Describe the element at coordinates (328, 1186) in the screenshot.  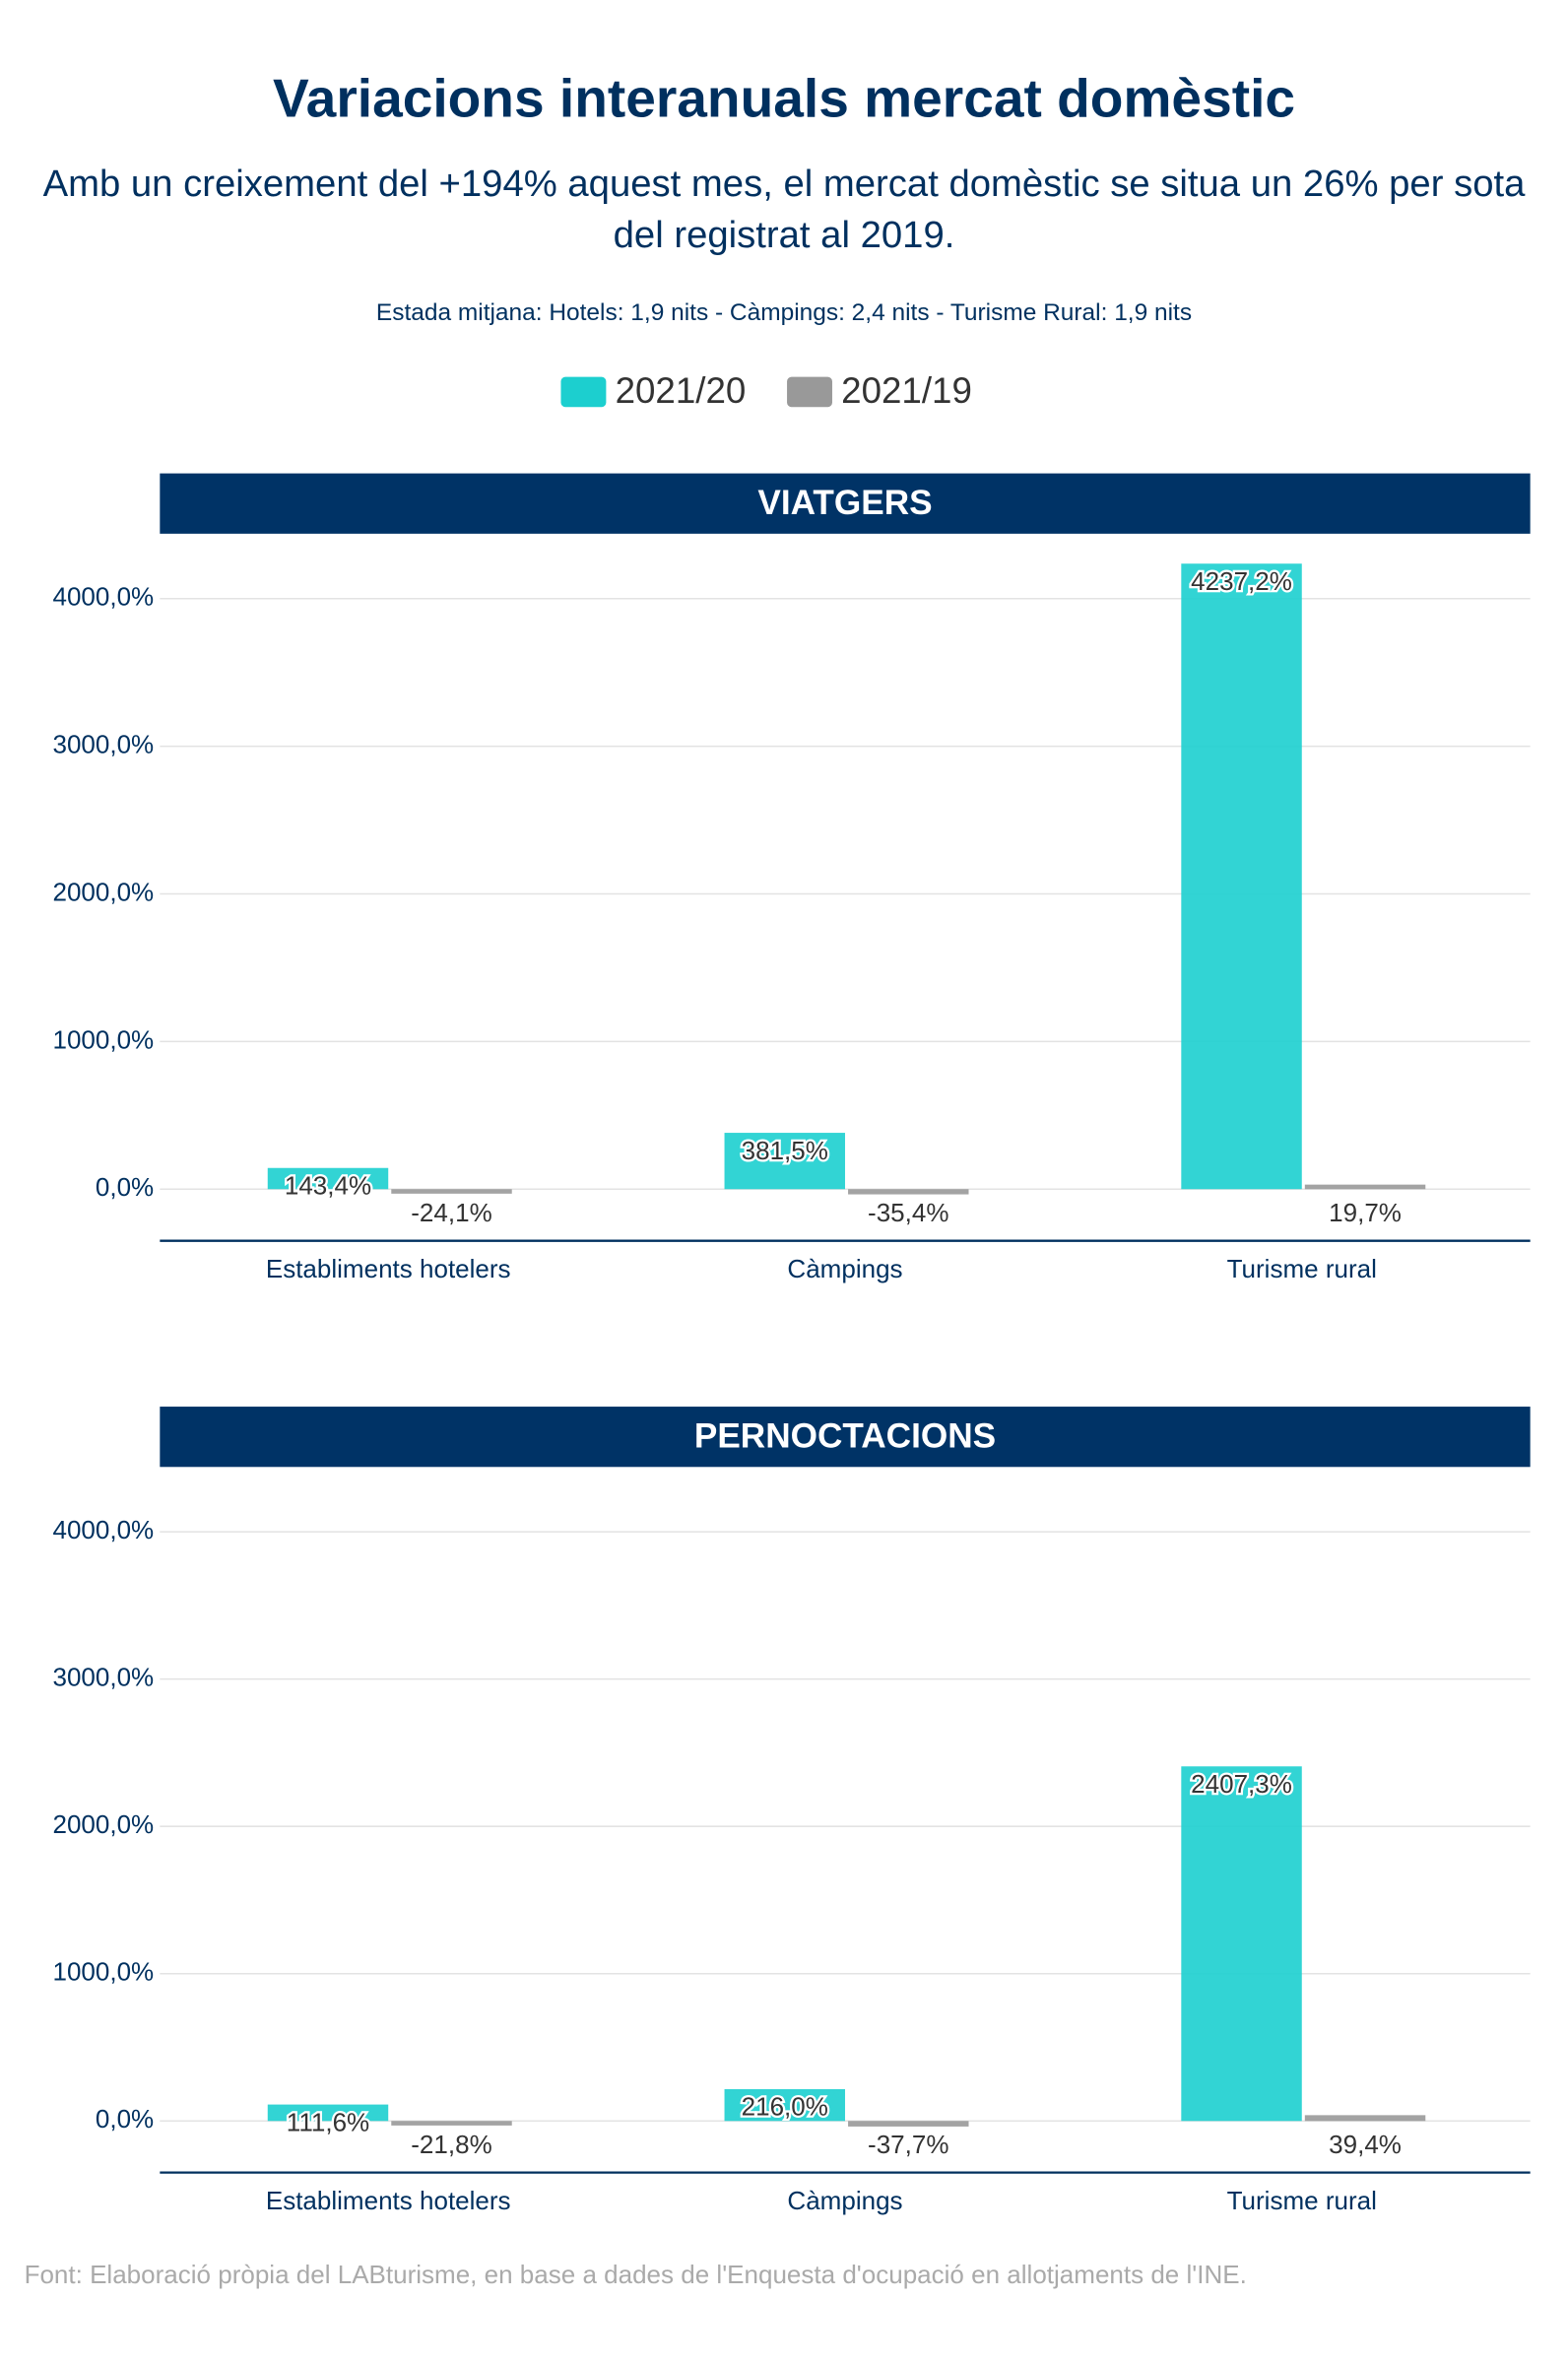
I see `data-label: 143,4%` at that location.